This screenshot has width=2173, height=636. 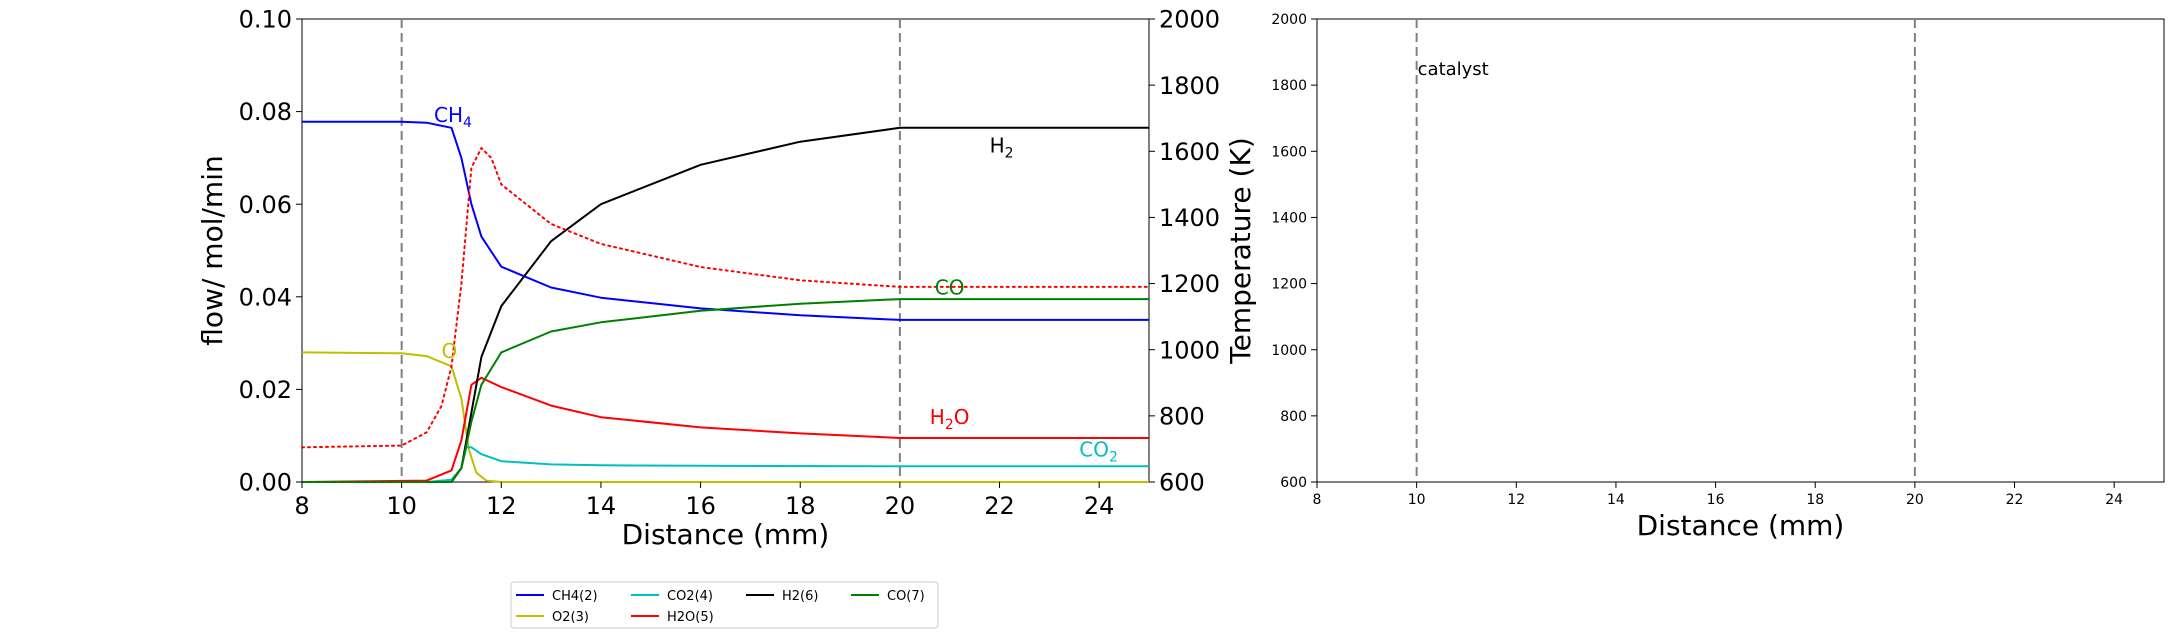 What do you see at coordinates (575, 596) in the screenshot?
I see `legend-label: CH4(2)` at bounding box center [575, 596].